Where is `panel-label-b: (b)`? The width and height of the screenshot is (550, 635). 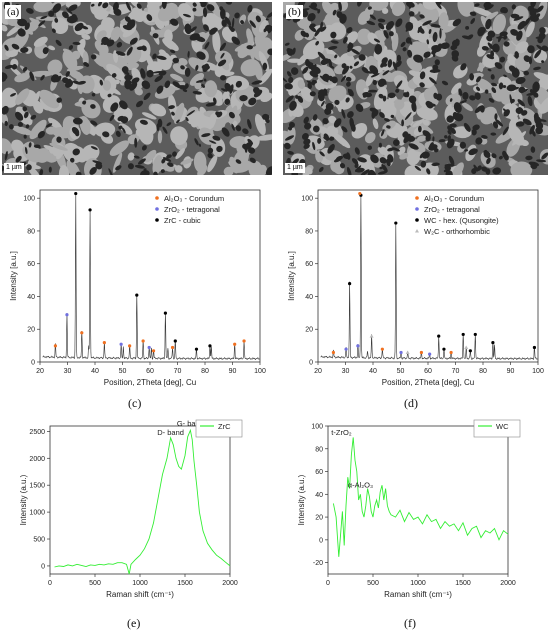
panel-label-b: (b) is located at coordinates (294, 12).